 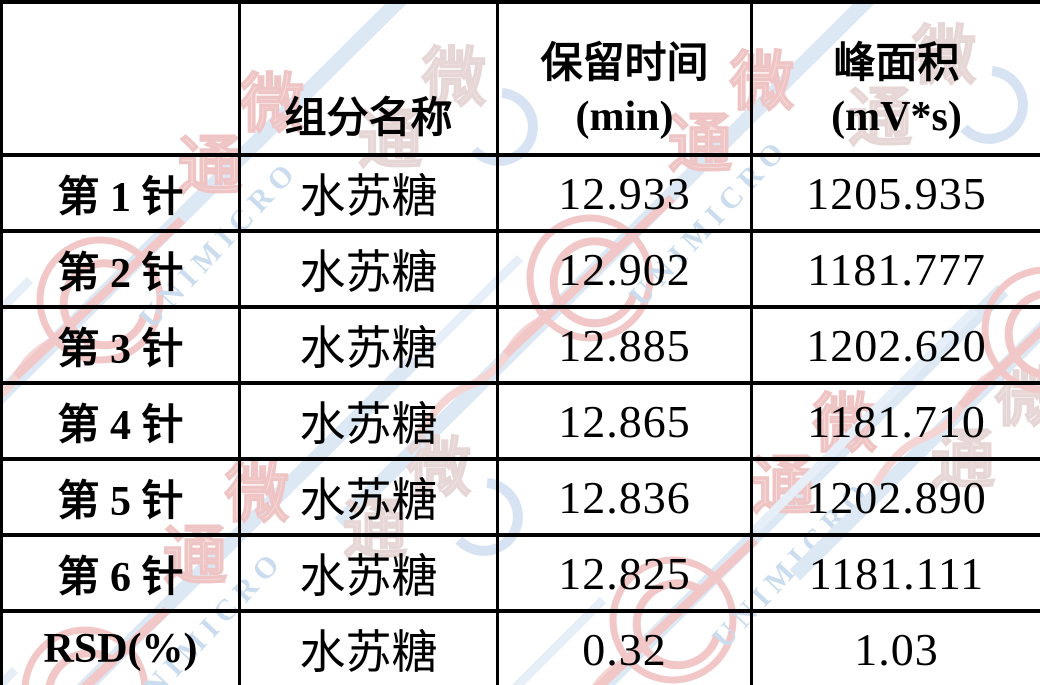 What do you see at coordinates (895, 193) in the screenshot?
I see `cell-area: 1205.935` at bounding box center [895, 193].